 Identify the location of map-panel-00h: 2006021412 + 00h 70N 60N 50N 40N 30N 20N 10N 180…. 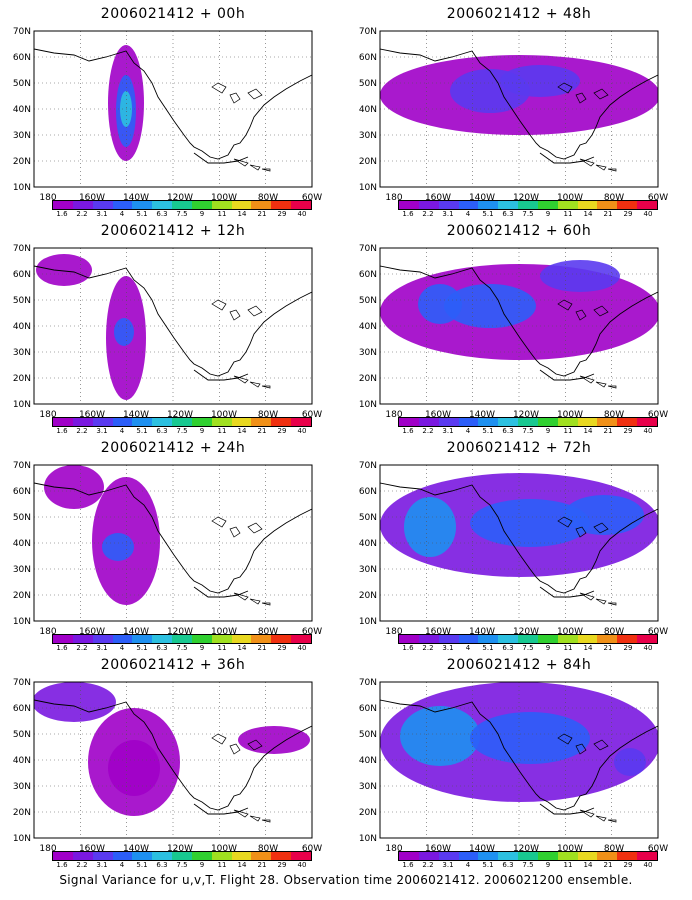
(173, 112).